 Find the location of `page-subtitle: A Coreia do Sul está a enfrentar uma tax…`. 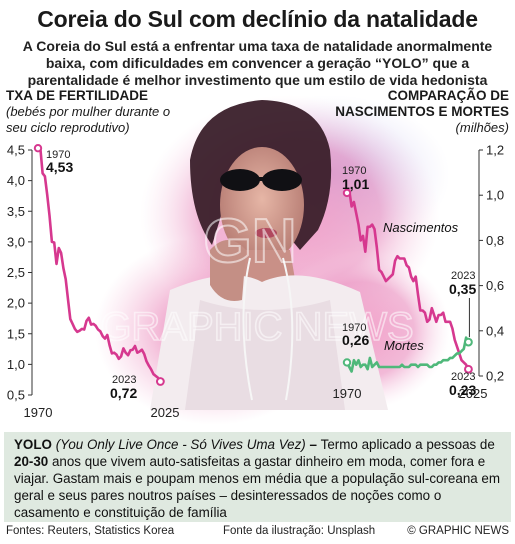

page-subtitle: A Coreia do Sul está a enfrentar uma tax… is located at coordinates (257, 63).